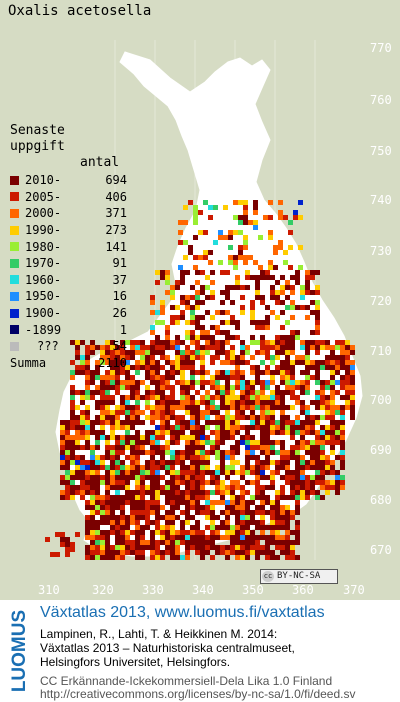 This screenshot has height=702, width=400. Describe the element at coordinates (68, 197) in the screenshot. I see `legend-row-2005: 2005- 406` at that location.